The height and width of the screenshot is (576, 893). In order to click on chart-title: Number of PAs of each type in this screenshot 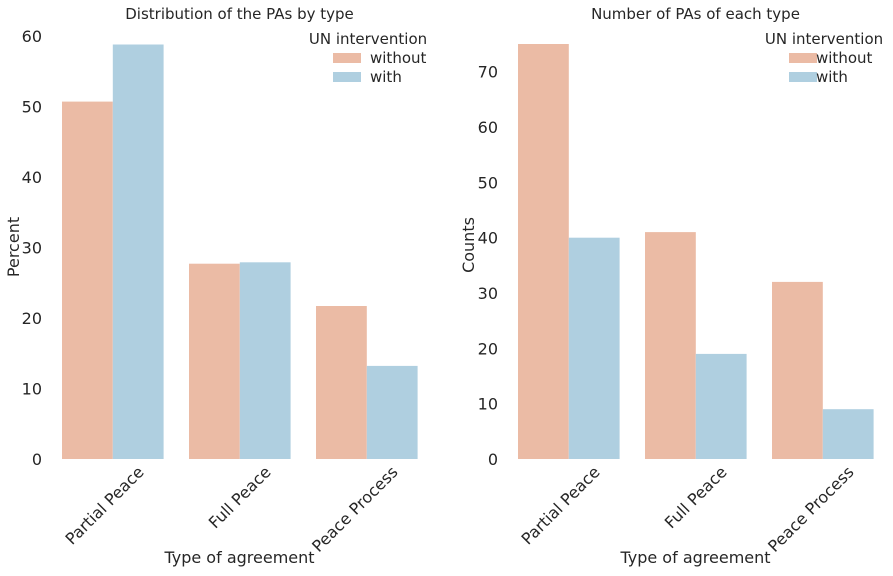, I will do `click(695, 14)`.